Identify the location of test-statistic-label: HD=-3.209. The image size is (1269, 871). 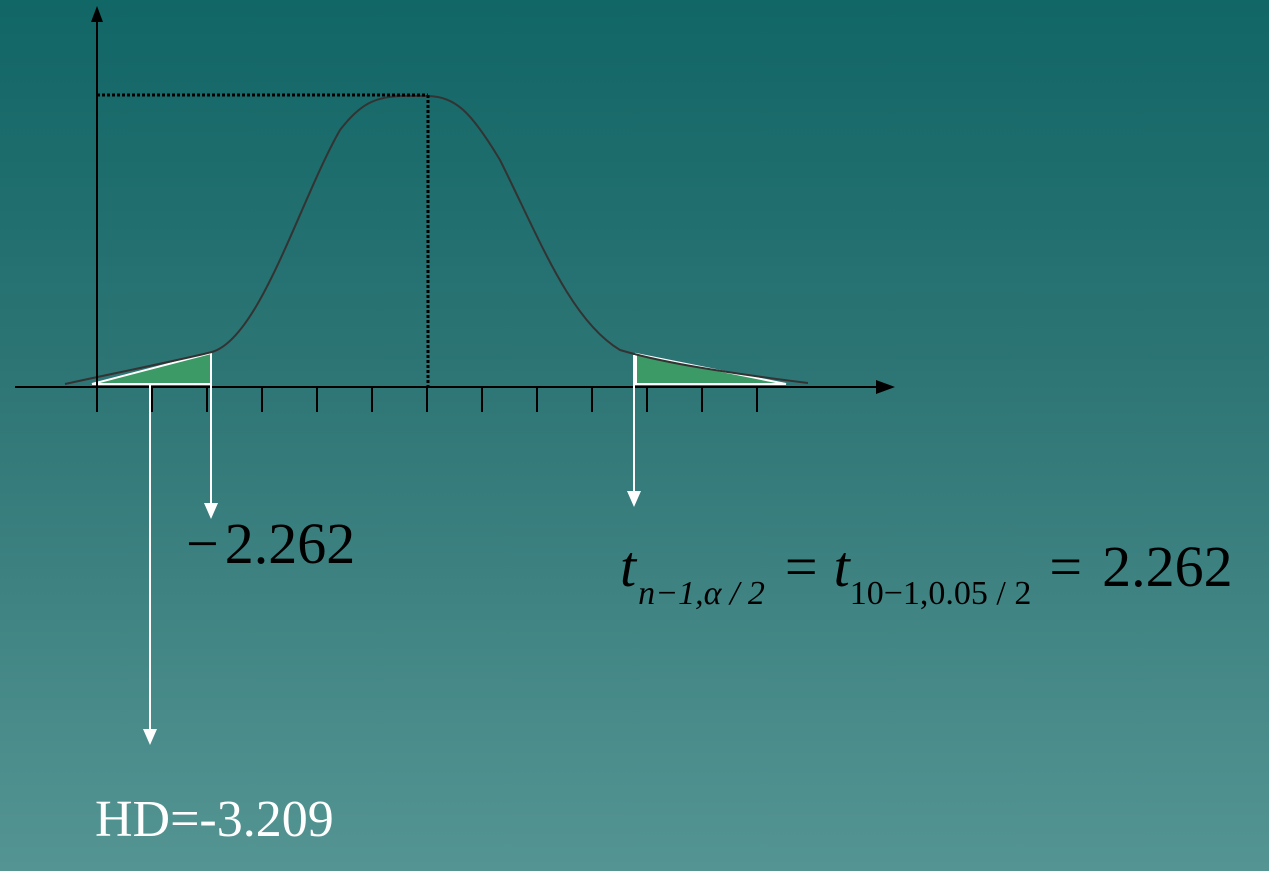
(214, 819).